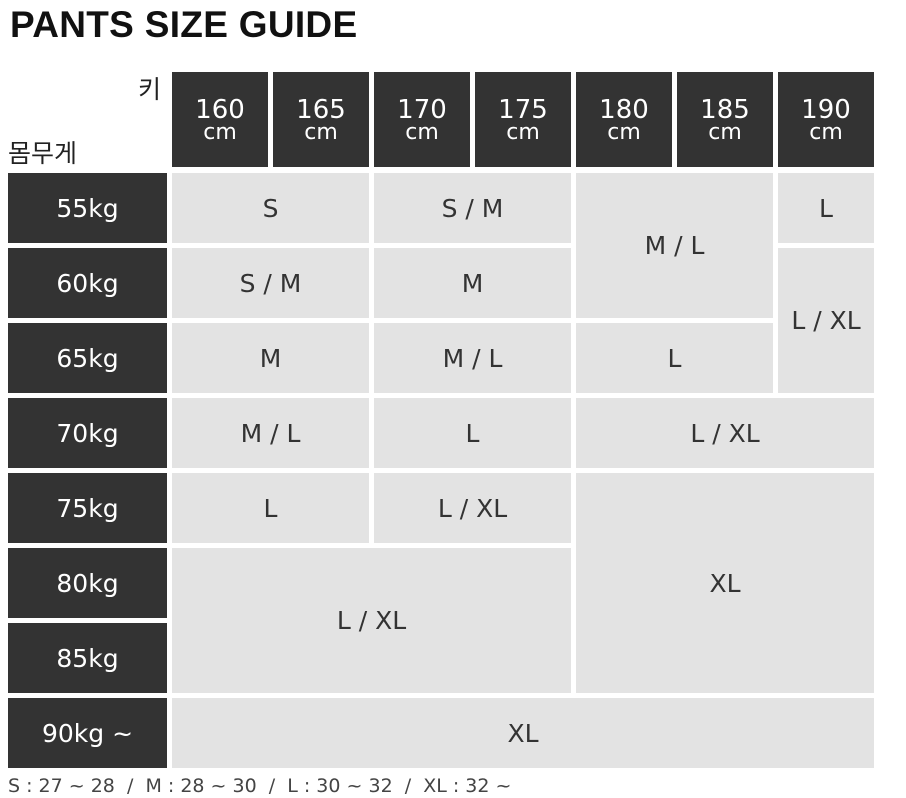 The image size is (906, 798). What do you see at coordinates (43, 153) in the screenshot?
I see `weight-label: 몸무게` at bounding box center [43, 153].